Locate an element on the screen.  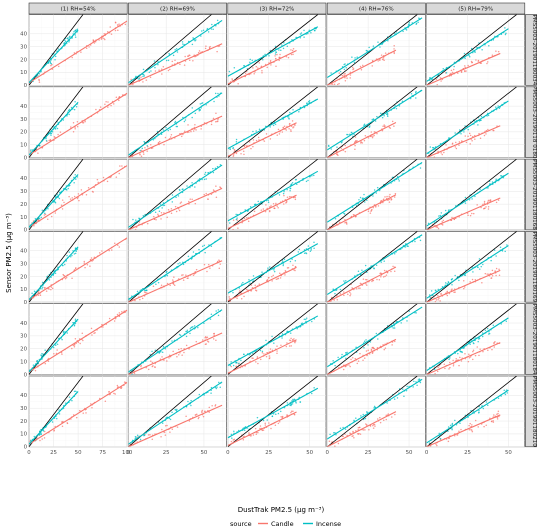
fit-line-incense is located at coordinates (375, 192).